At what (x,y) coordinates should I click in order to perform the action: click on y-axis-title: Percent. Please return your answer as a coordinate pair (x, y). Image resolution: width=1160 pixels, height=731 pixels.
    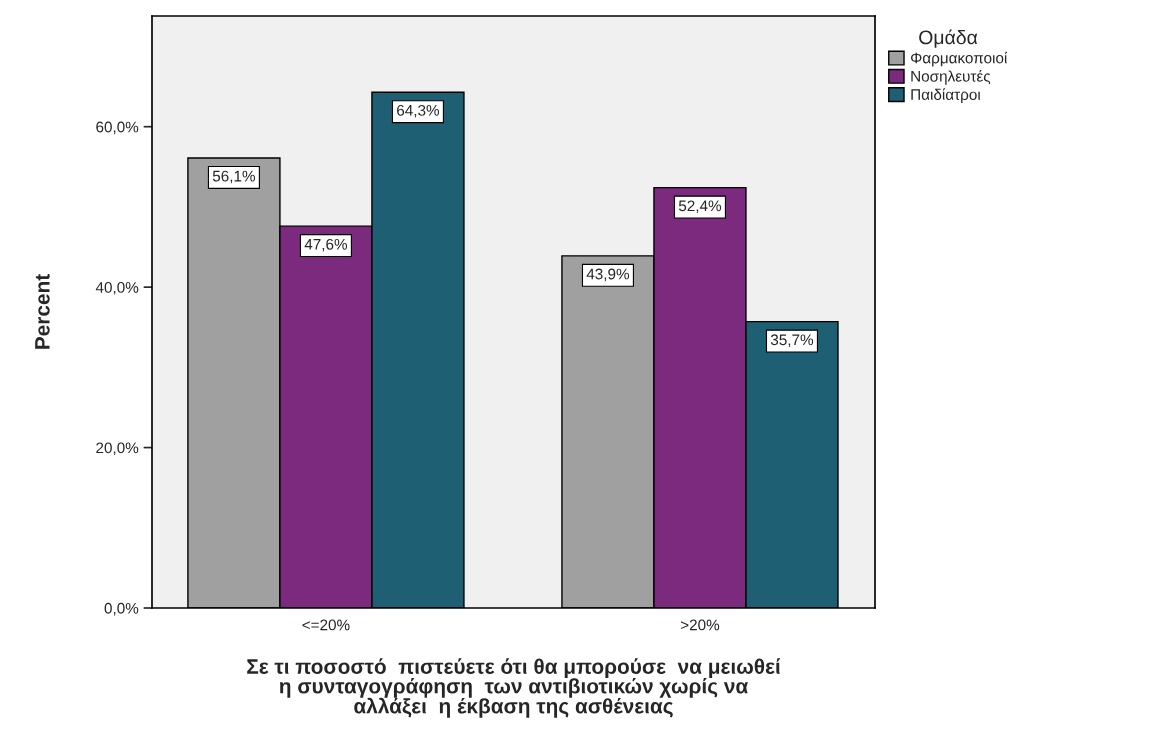
    Looking at the image, I should click on (42, 311).